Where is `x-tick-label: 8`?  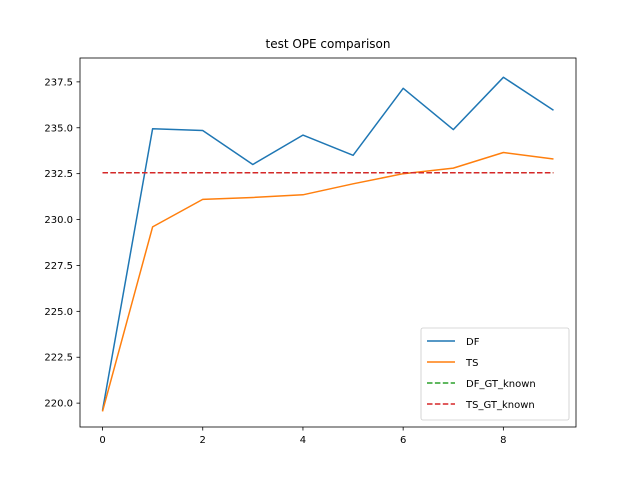 x-tick-label: 8 is located at coordinates (503, 440).